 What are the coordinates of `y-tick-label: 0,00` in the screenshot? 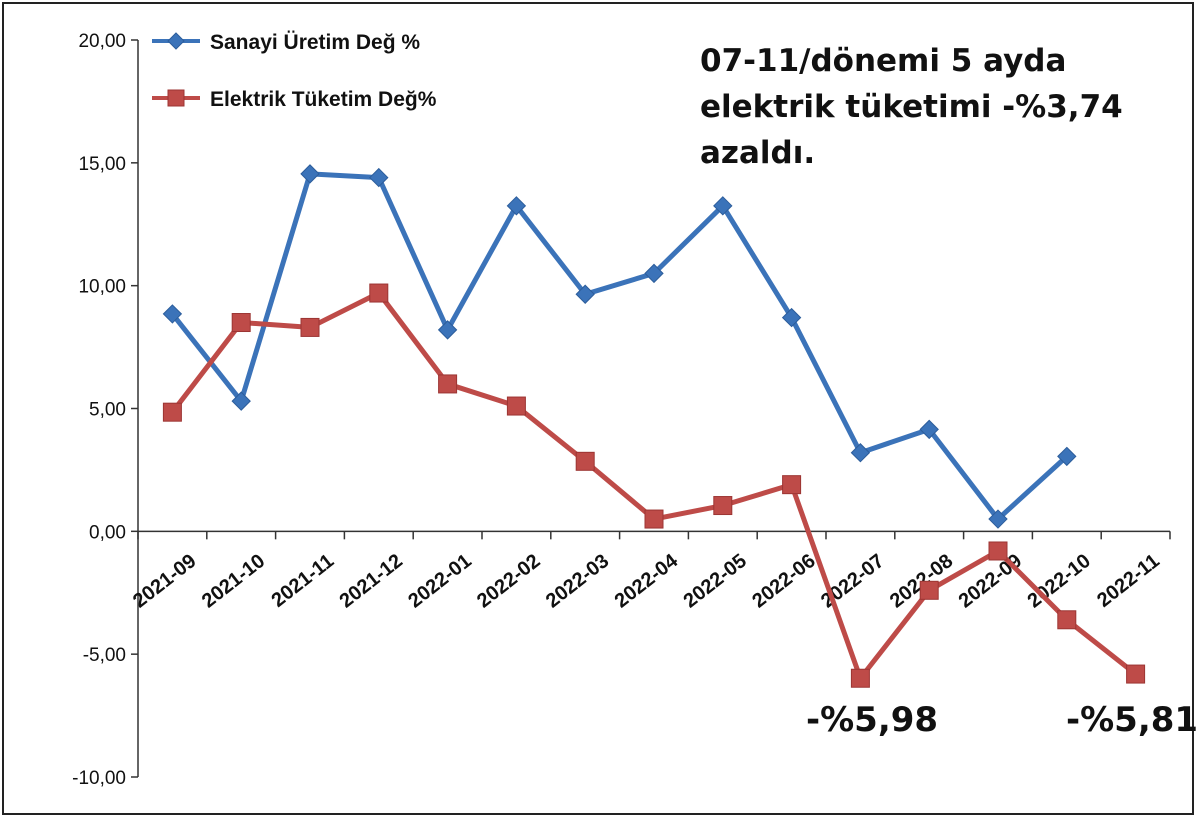 It's located at (107, 532).